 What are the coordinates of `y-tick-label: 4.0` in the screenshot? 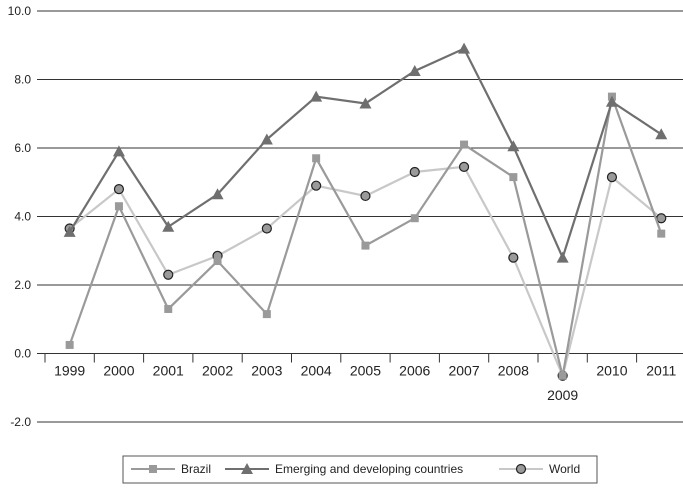 It's located at (22, 217).